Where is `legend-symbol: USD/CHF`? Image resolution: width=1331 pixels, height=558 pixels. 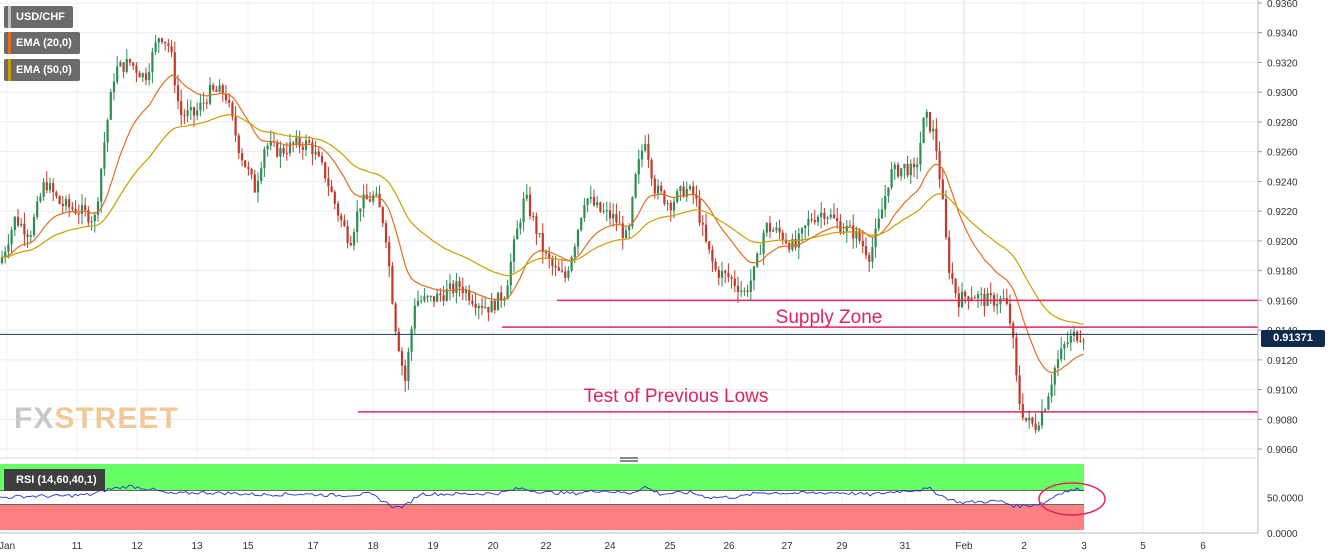
legend-symbol: USD/CHF is located at coordinates (38, 17).